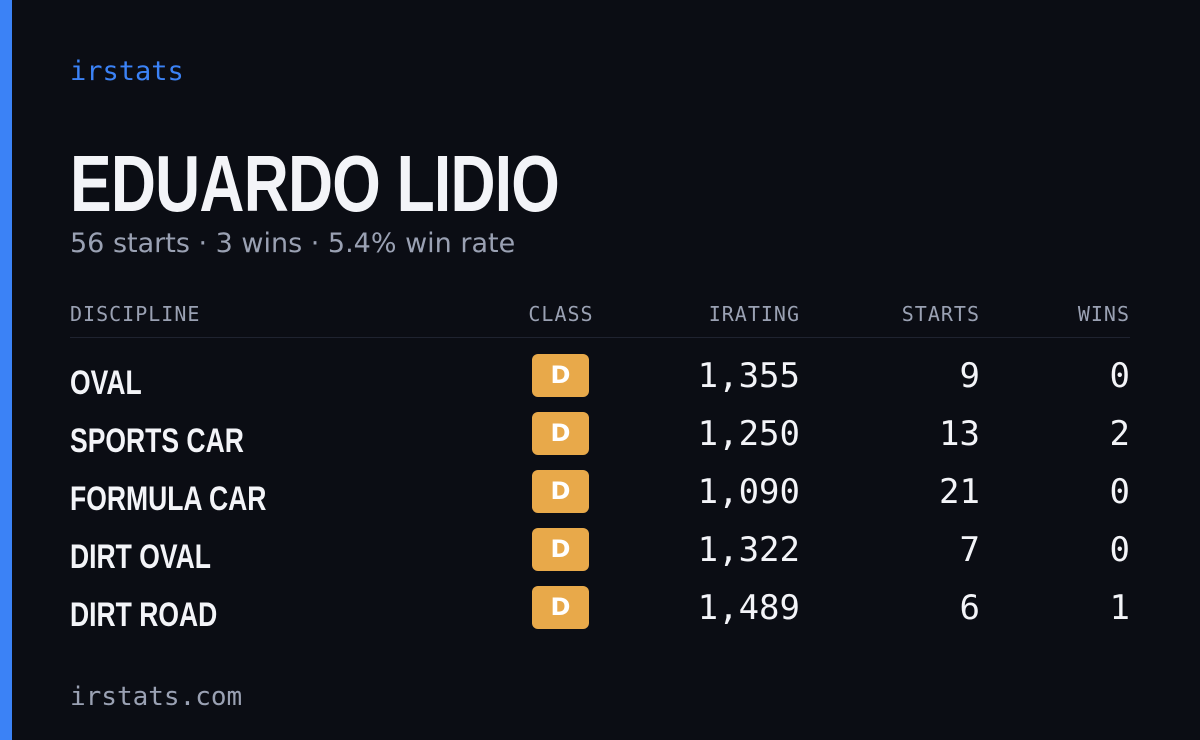  I want to click on starts: 21, so click(959, 492).